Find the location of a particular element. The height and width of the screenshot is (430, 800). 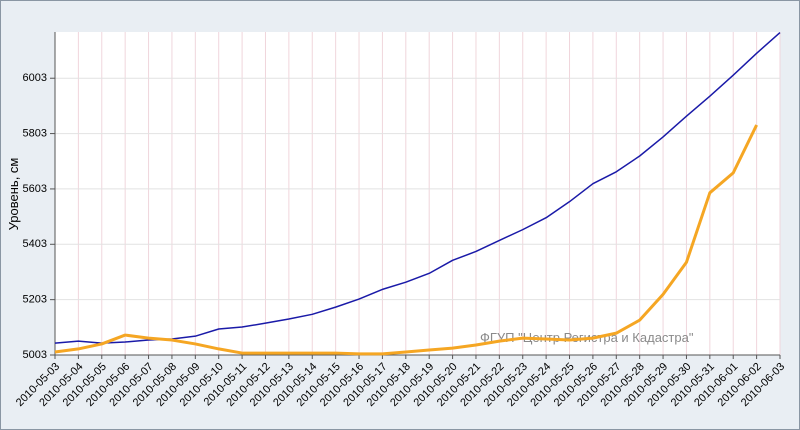

y-tick-label: 5003 is located at coordinates (35, 355).